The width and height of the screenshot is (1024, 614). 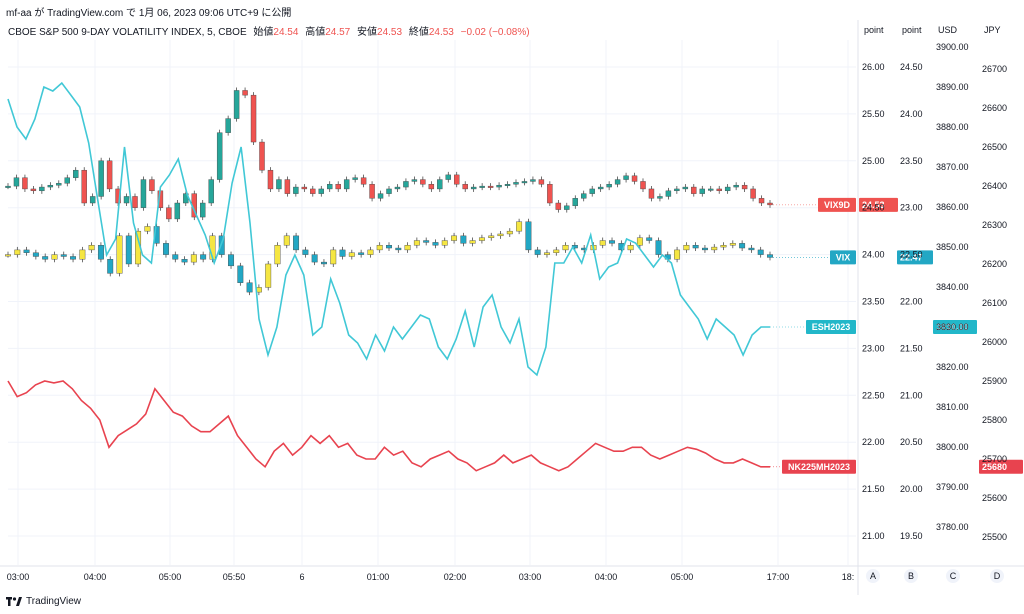 I want to click on y-tick-label-C: 3870.00, so click(x=952, y=167).